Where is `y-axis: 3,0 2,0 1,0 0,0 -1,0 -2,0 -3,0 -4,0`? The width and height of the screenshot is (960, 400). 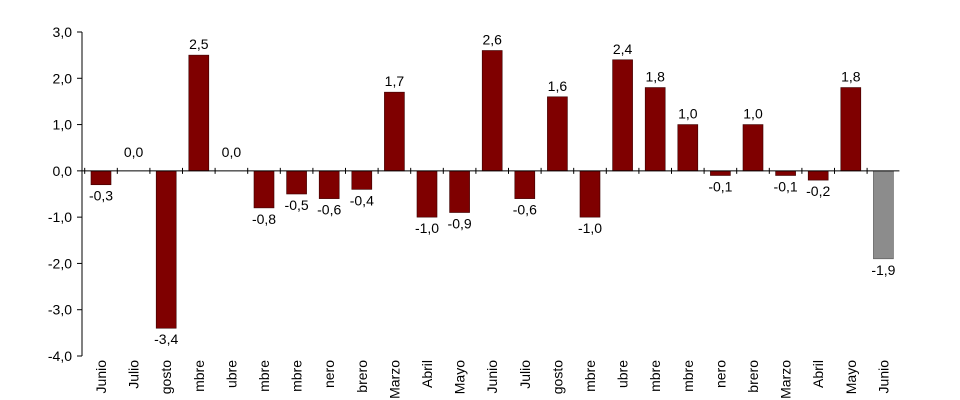
y-axis: 3,0 2,0 1,0 0,0 -1,0 -2,0 -3,0 -4,0 is located at coordinates (65, 194).